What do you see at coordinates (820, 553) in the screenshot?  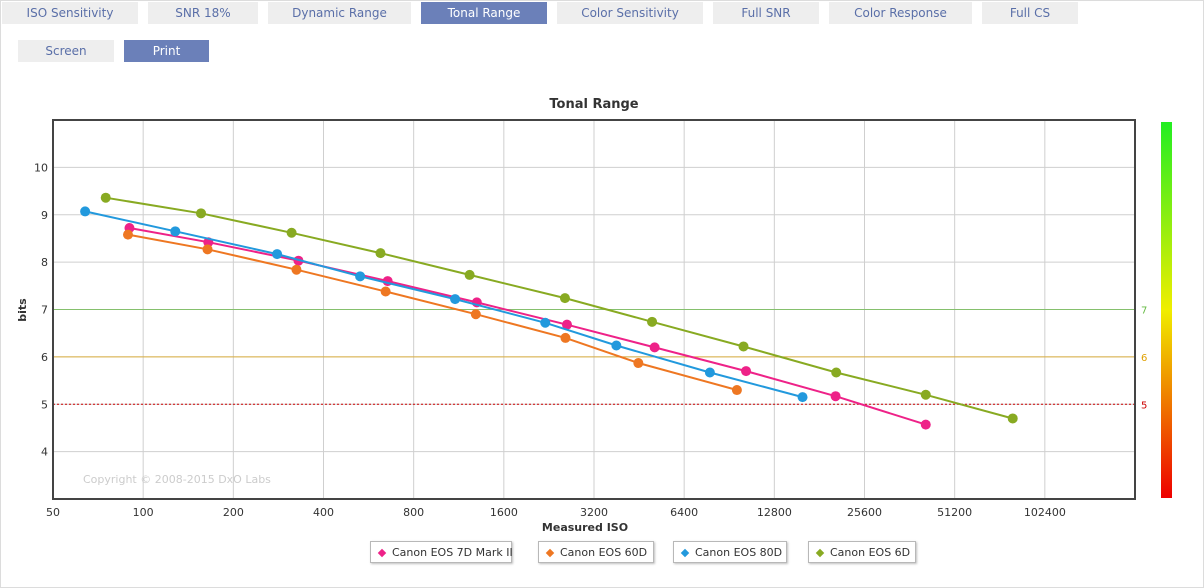 I see `legend-marker-6d` at bounding box center [820, 553].